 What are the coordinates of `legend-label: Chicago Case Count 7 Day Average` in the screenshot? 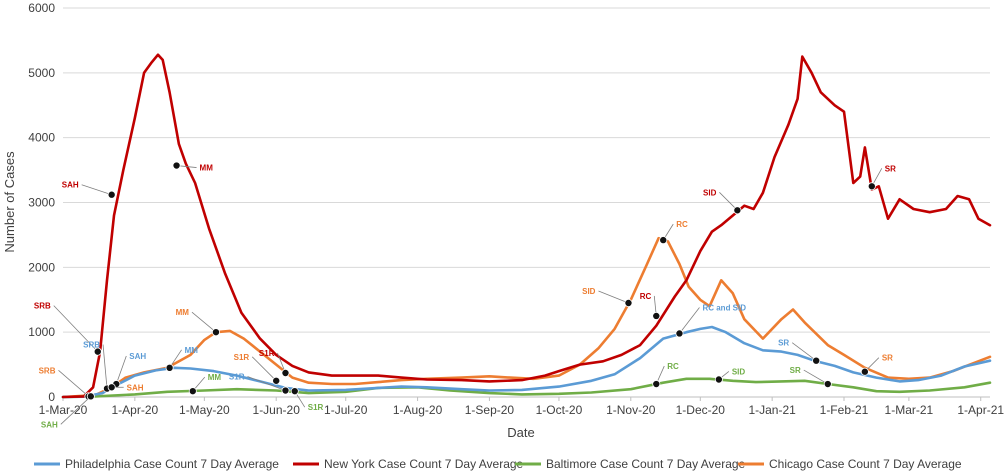 It's located at (865, 464).